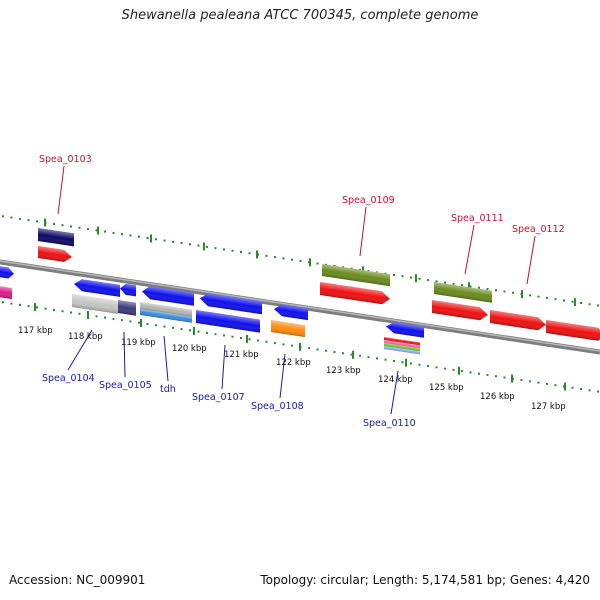  Describe the element at coordinates (6, 293) in the screenshot. I see `gene-left-reverse` at that location.